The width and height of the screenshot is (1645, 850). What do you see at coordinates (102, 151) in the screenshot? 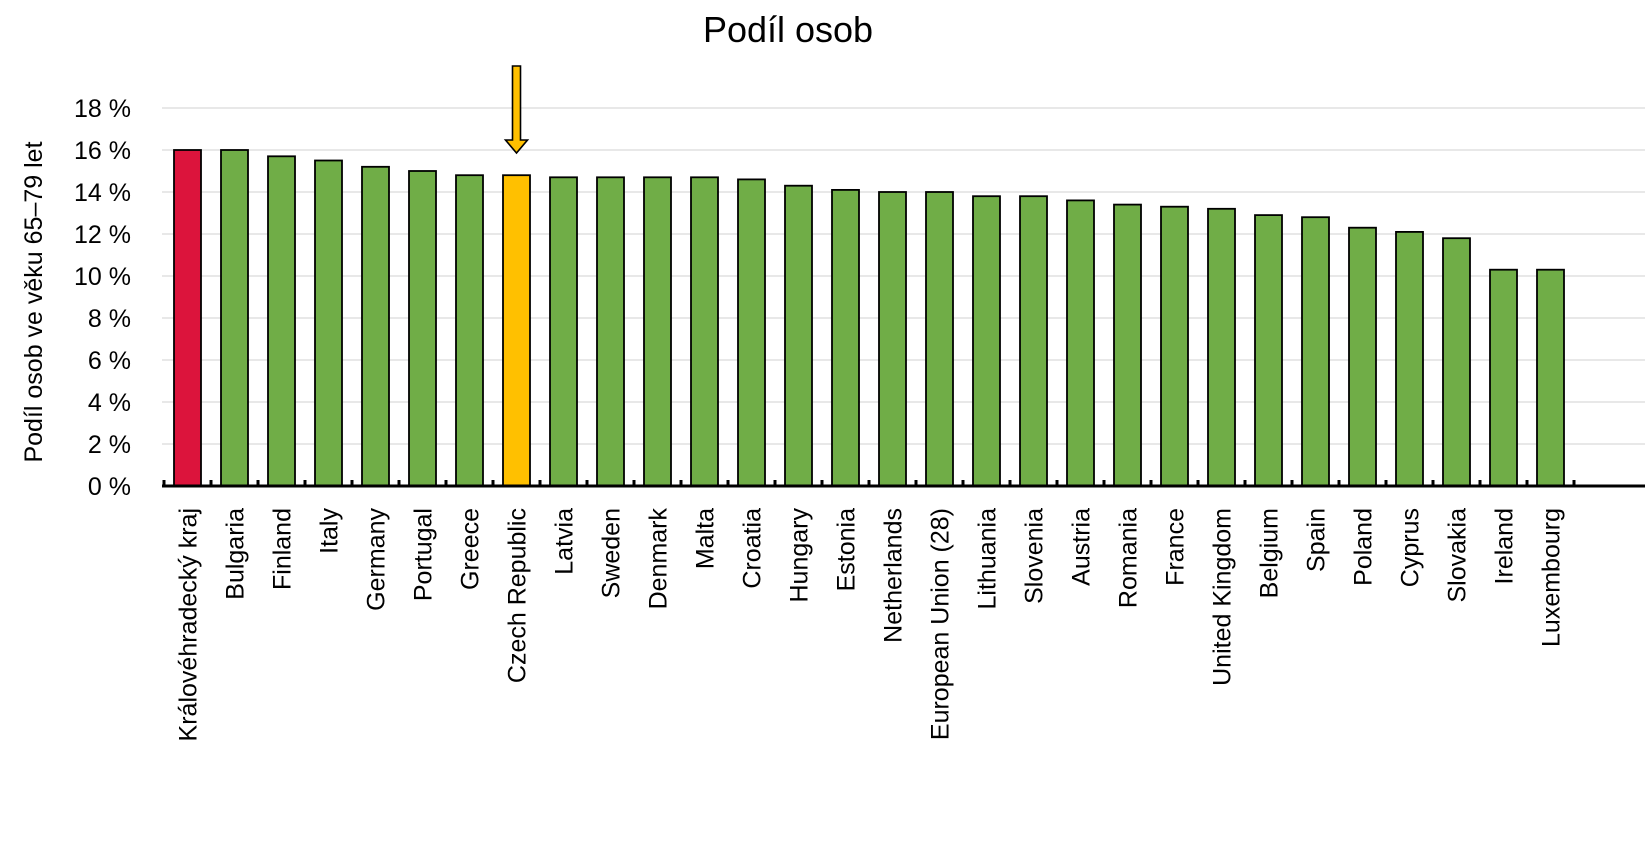
I see `y-tick-label: 16 %` at bounding box center [102, 151].